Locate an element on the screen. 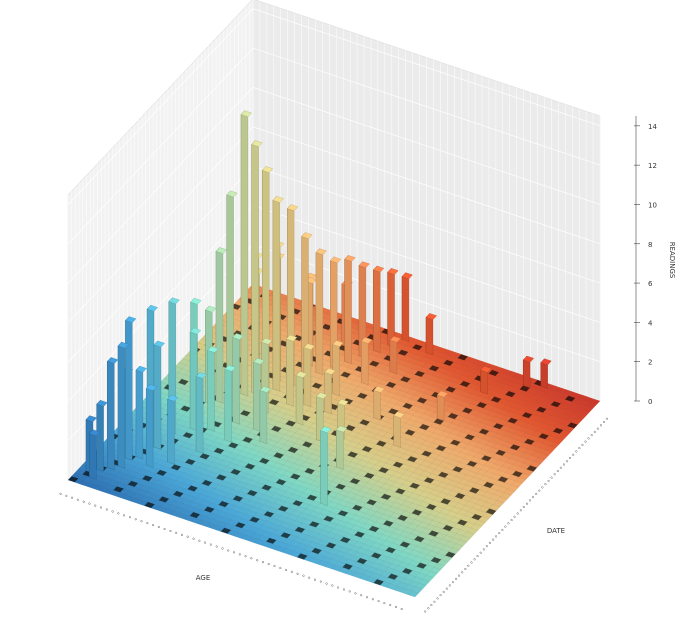  z-tick-label: 0 is located at coordinates (650, 402).